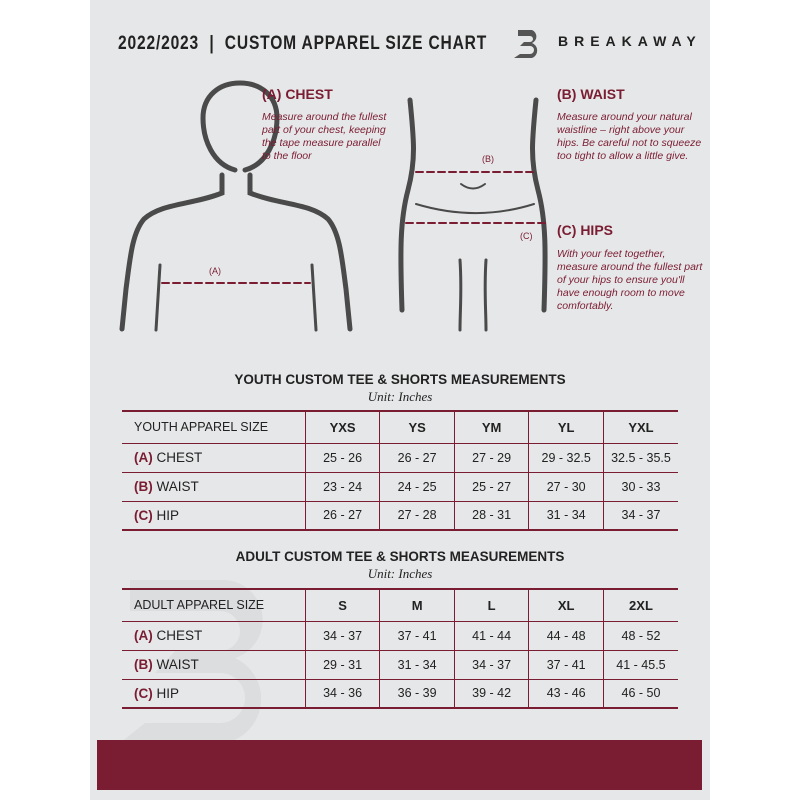 The height and width of the screenshot is (800, 800). What do you see at coordinates (566, 605) in the screenshot?
I see `header-cell: XL` at bounding box center [566, 605].